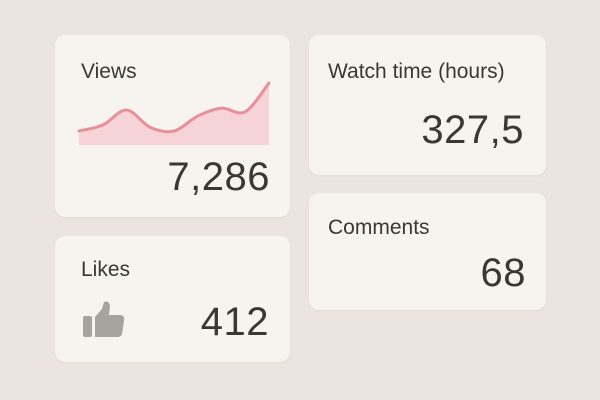  Describe the element at coordinates (416, 71) in the screenshot. I see `watch-time-title: Watch time (hours)` at that location.